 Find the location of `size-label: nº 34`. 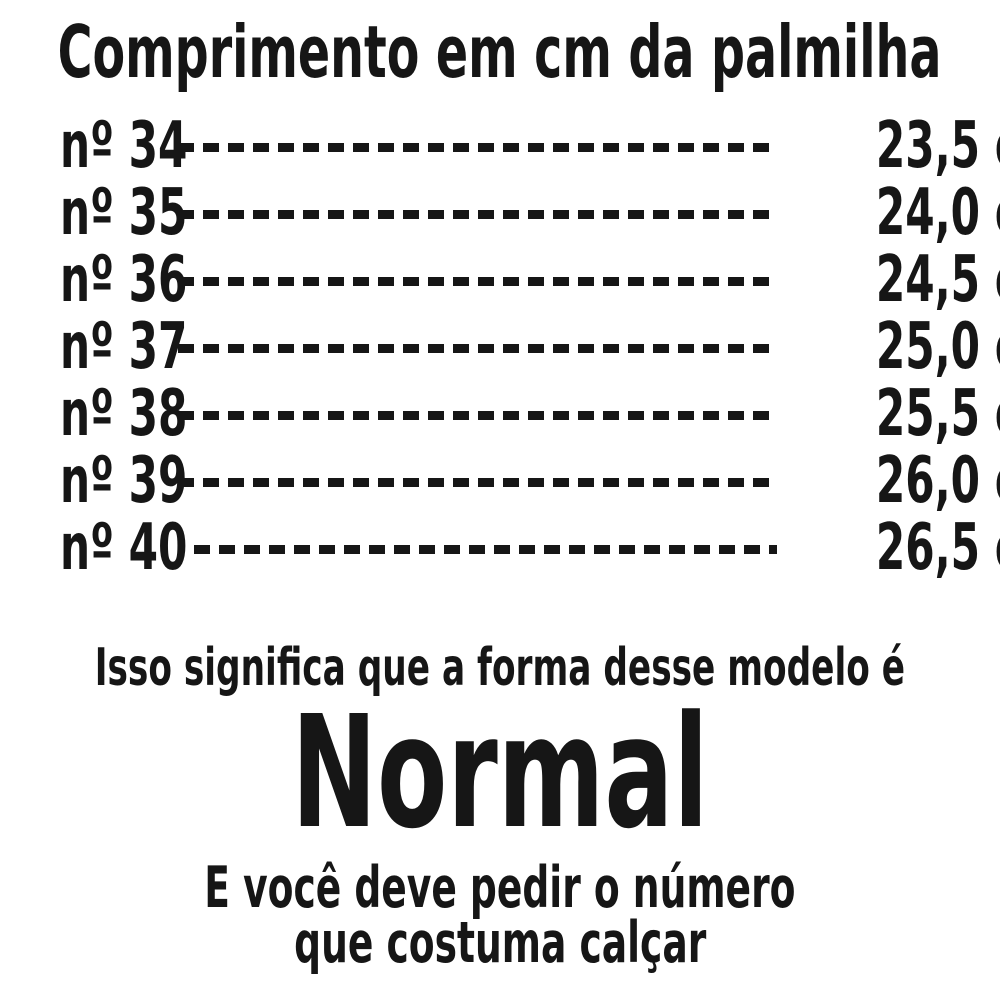

size-label: nº 34 is located at coordinates (124, 145).